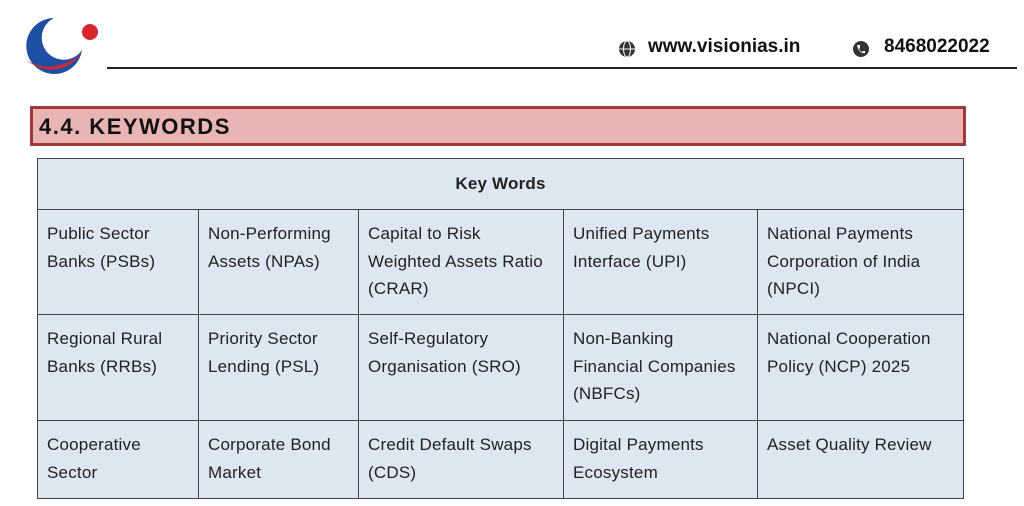 The width and height of the screenshot is (1024, 506). I want to click on table-cell: National Cooperation Policy (NCP) 2025, so click(860, 367).